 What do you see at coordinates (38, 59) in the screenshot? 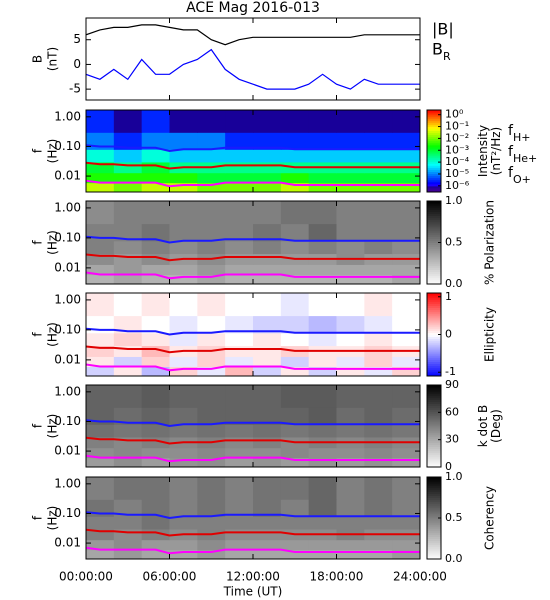
I see `y-axis-label: B` at bounding box center [38, 59].